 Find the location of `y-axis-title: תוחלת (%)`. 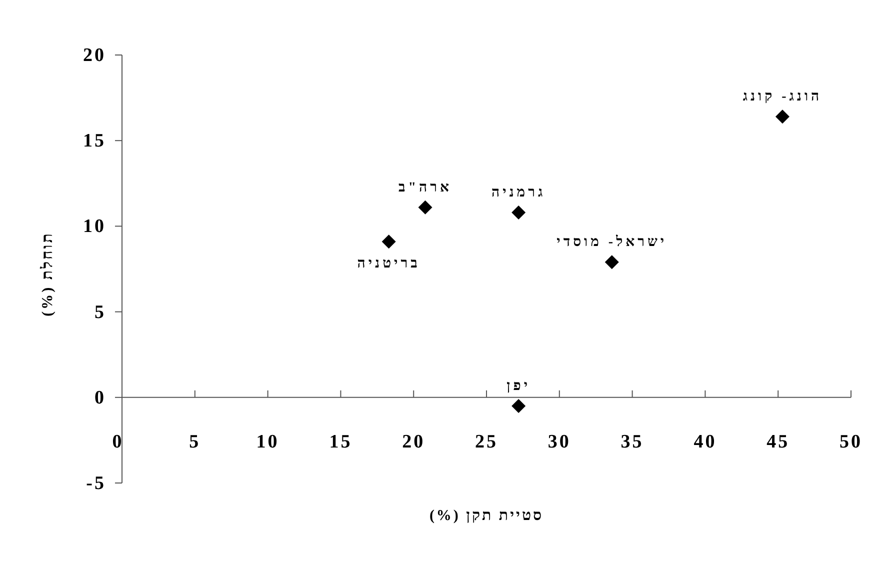

y-axis-title: תוחלת (%) is located at coordinates (47, 274).